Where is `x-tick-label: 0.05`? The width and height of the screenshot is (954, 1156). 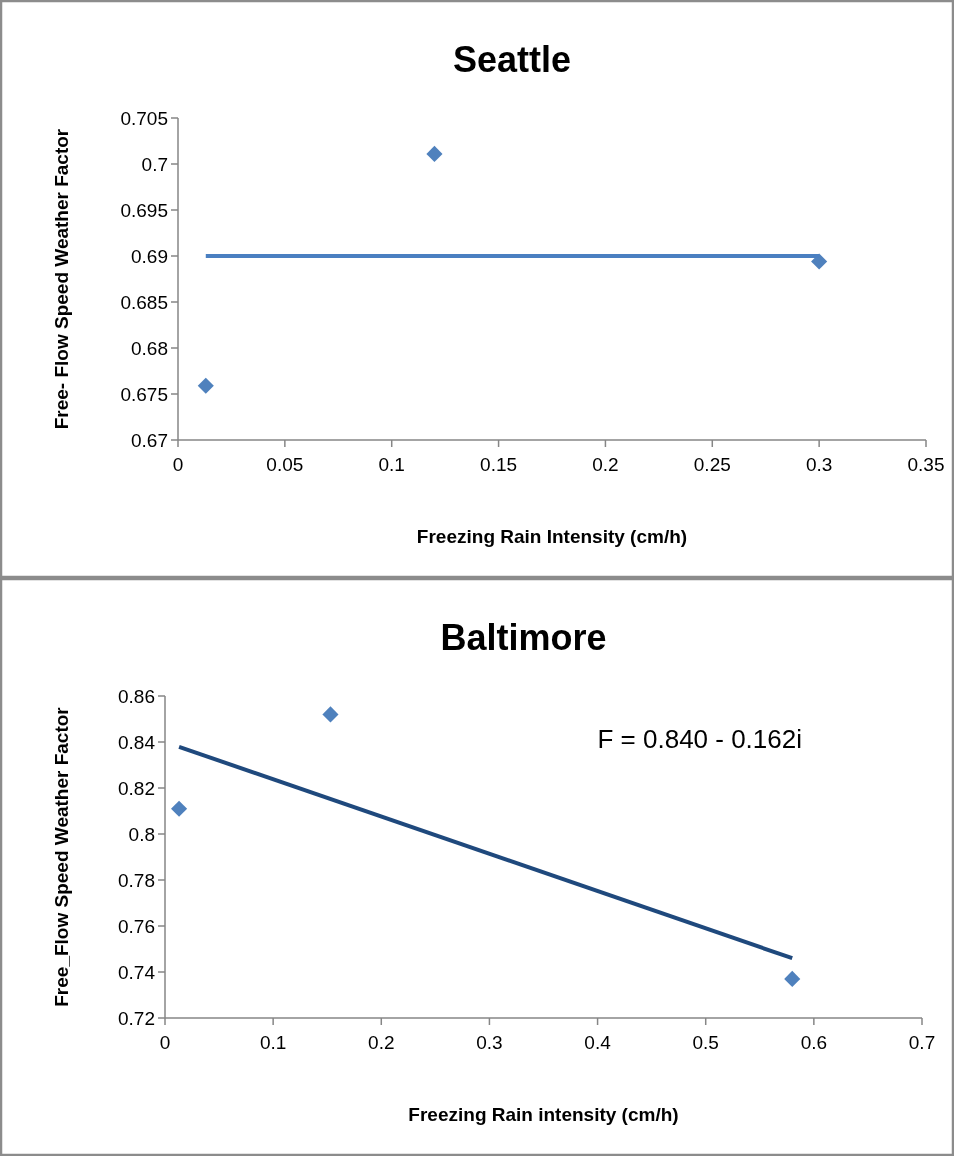
x-tick-label: 0.05 is located at coordinates (285, 464).